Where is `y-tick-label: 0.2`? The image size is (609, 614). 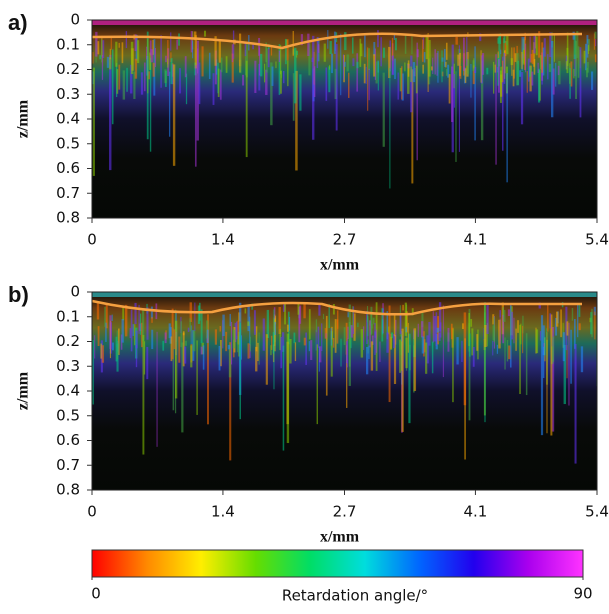 y-tick-label: 0.2 is located at coordinates (68, 69).